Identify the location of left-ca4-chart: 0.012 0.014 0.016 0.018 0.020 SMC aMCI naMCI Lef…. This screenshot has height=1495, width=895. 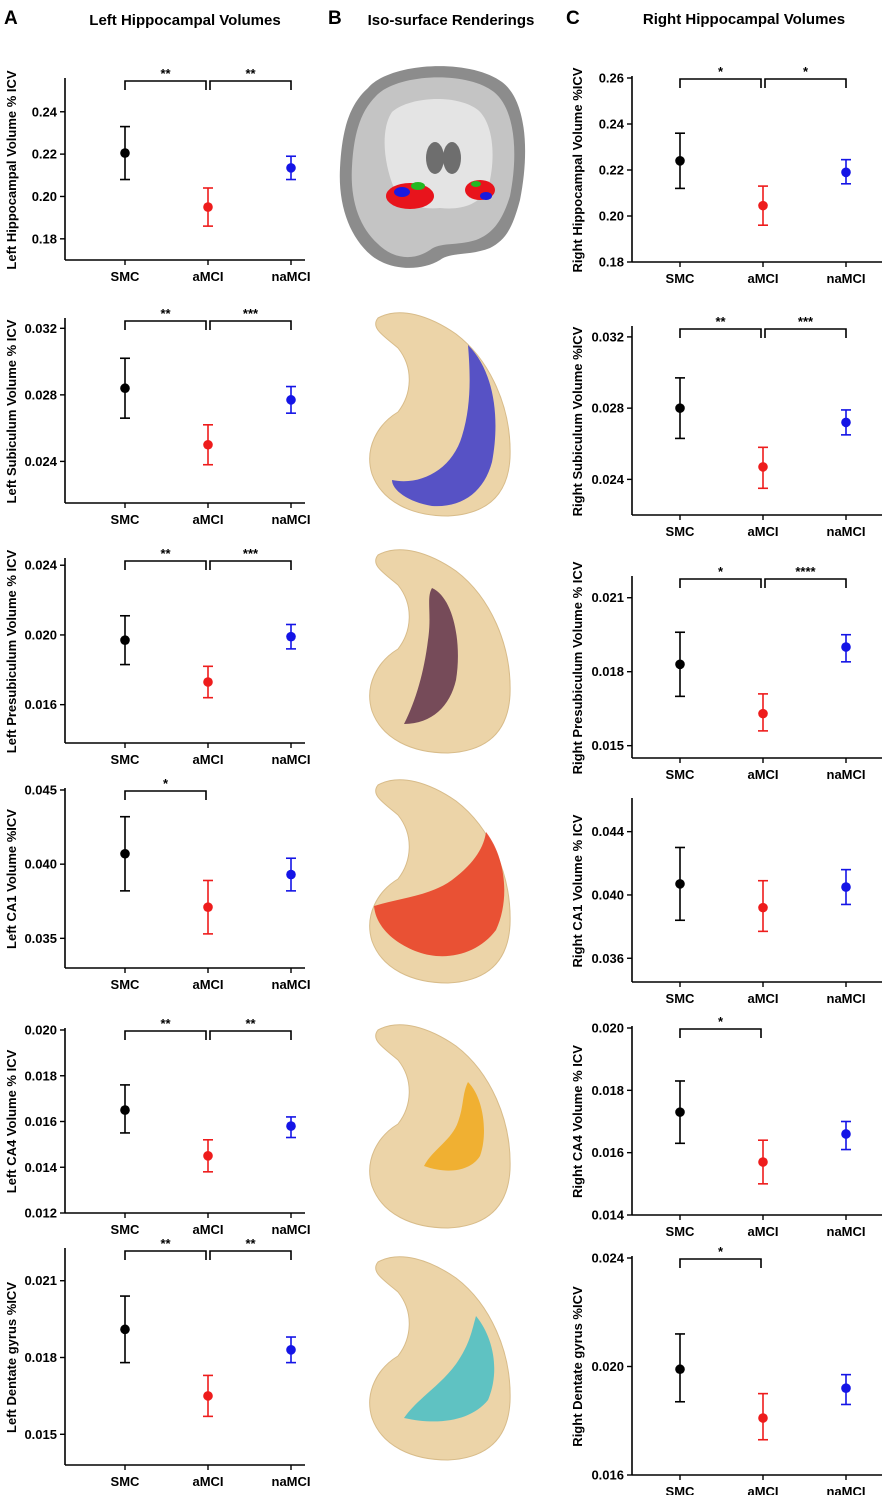
(157, 1126).